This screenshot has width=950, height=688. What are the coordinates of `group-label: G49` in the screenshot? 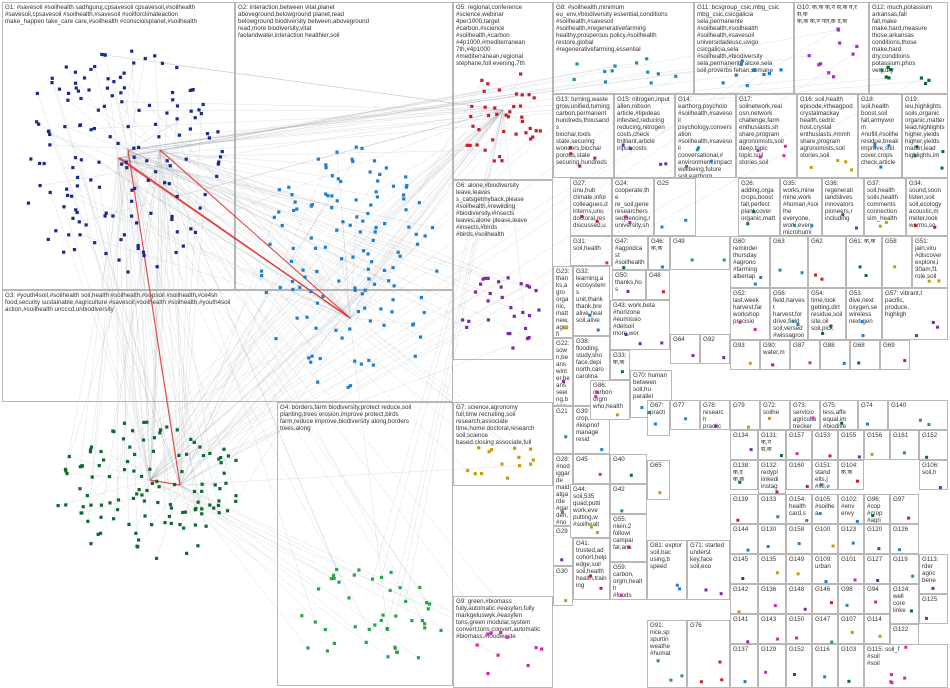 It's located at (679, 241).